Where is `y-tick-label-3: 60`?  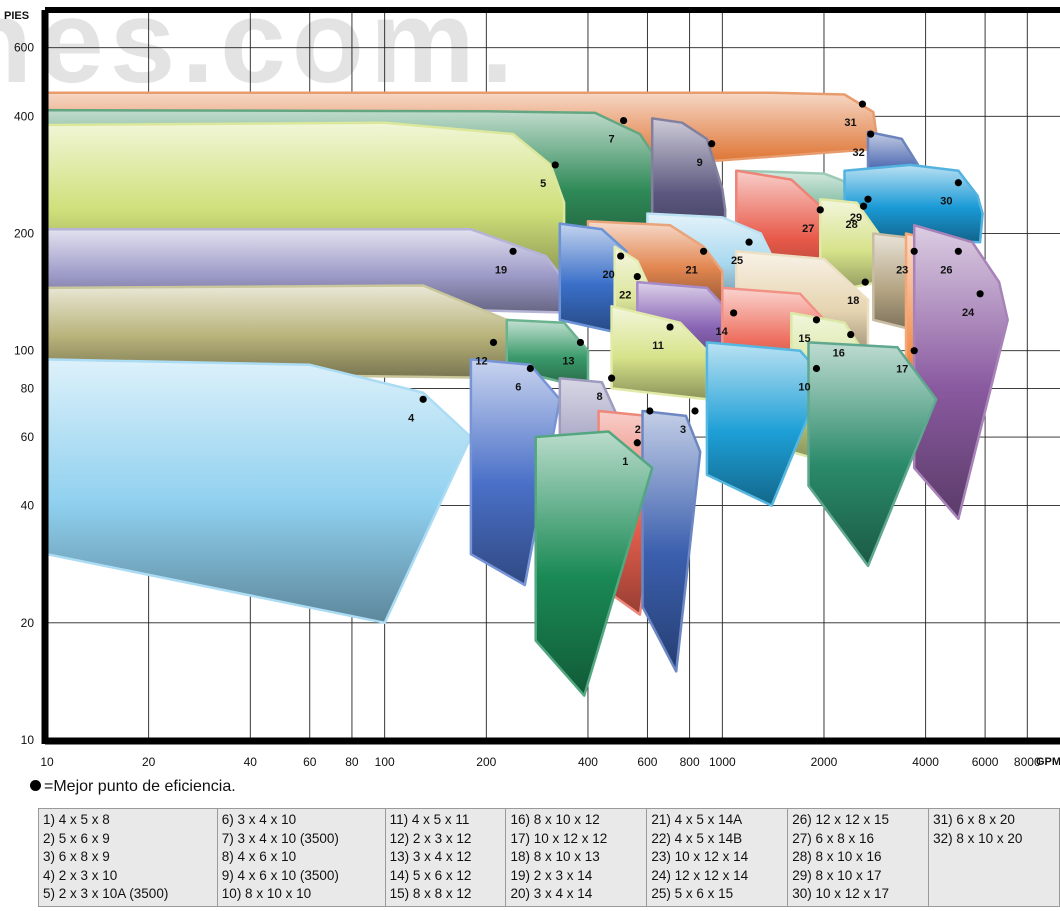
y-tick-label-3: 60 is located at coordinates (28, 437).